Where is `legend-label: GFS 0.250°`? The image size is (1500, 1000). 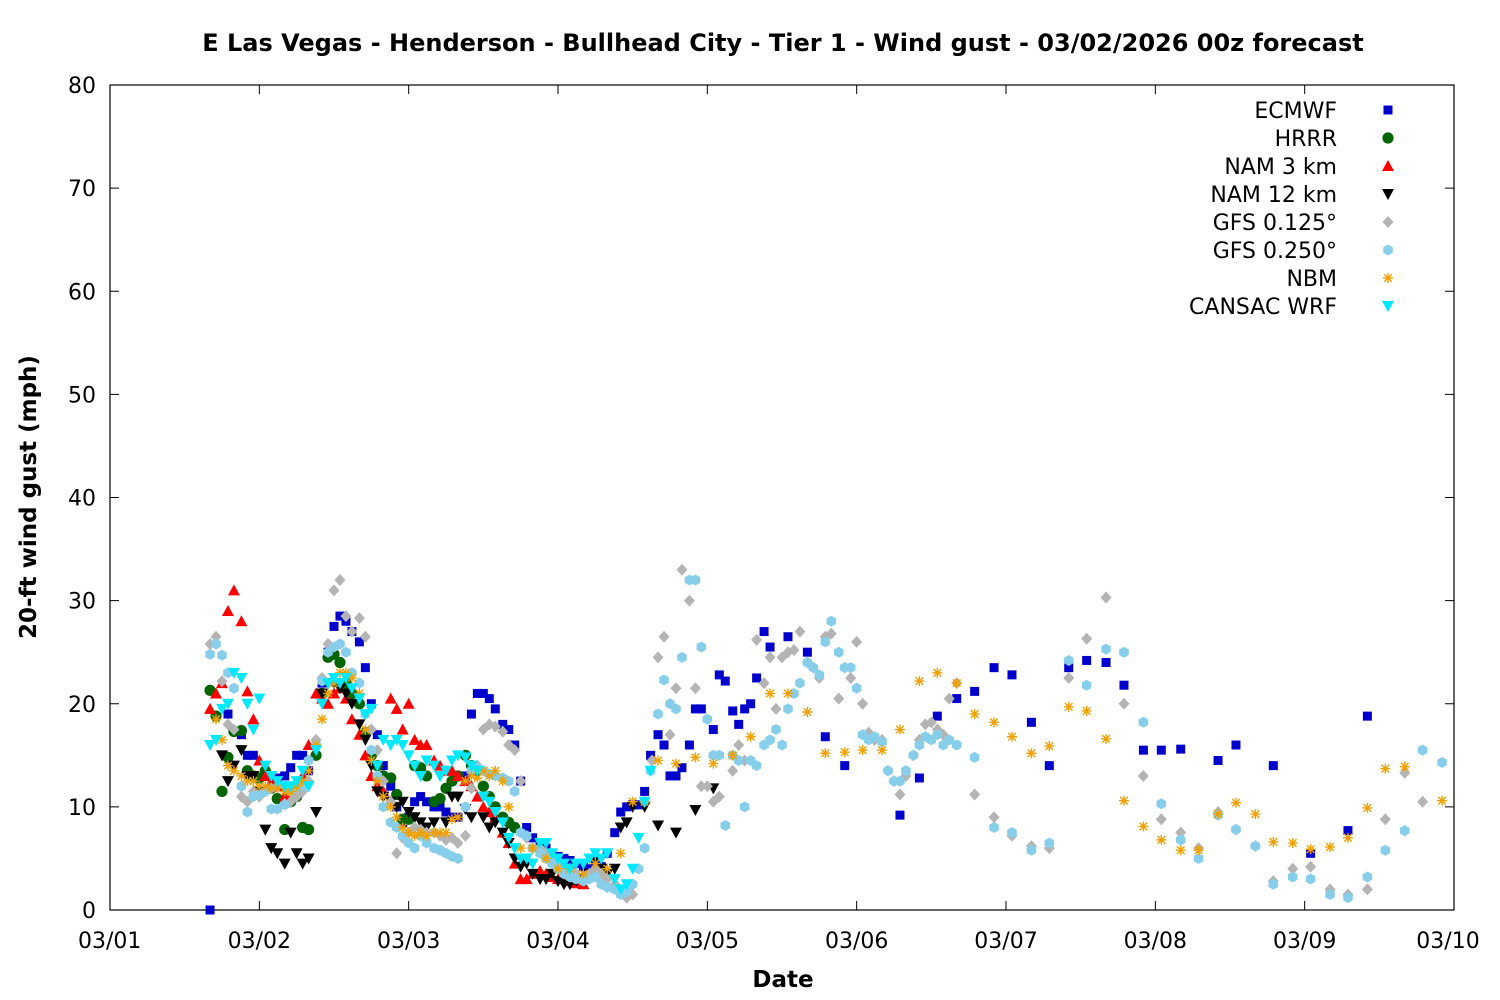
legend-label: GFS 0.250° is located at coordinates (1275, 251).